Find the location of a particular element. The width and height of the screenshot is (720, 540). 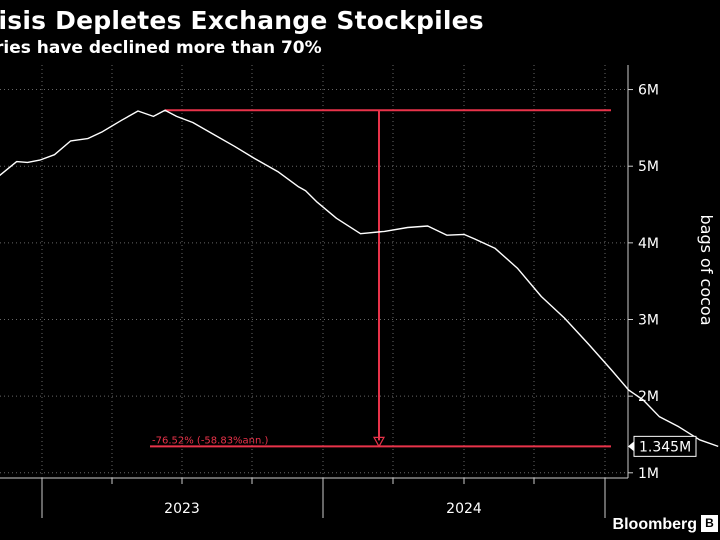

chart-title: risis Depletes Exchange Stockpiles is located at coordinates (242, 20).